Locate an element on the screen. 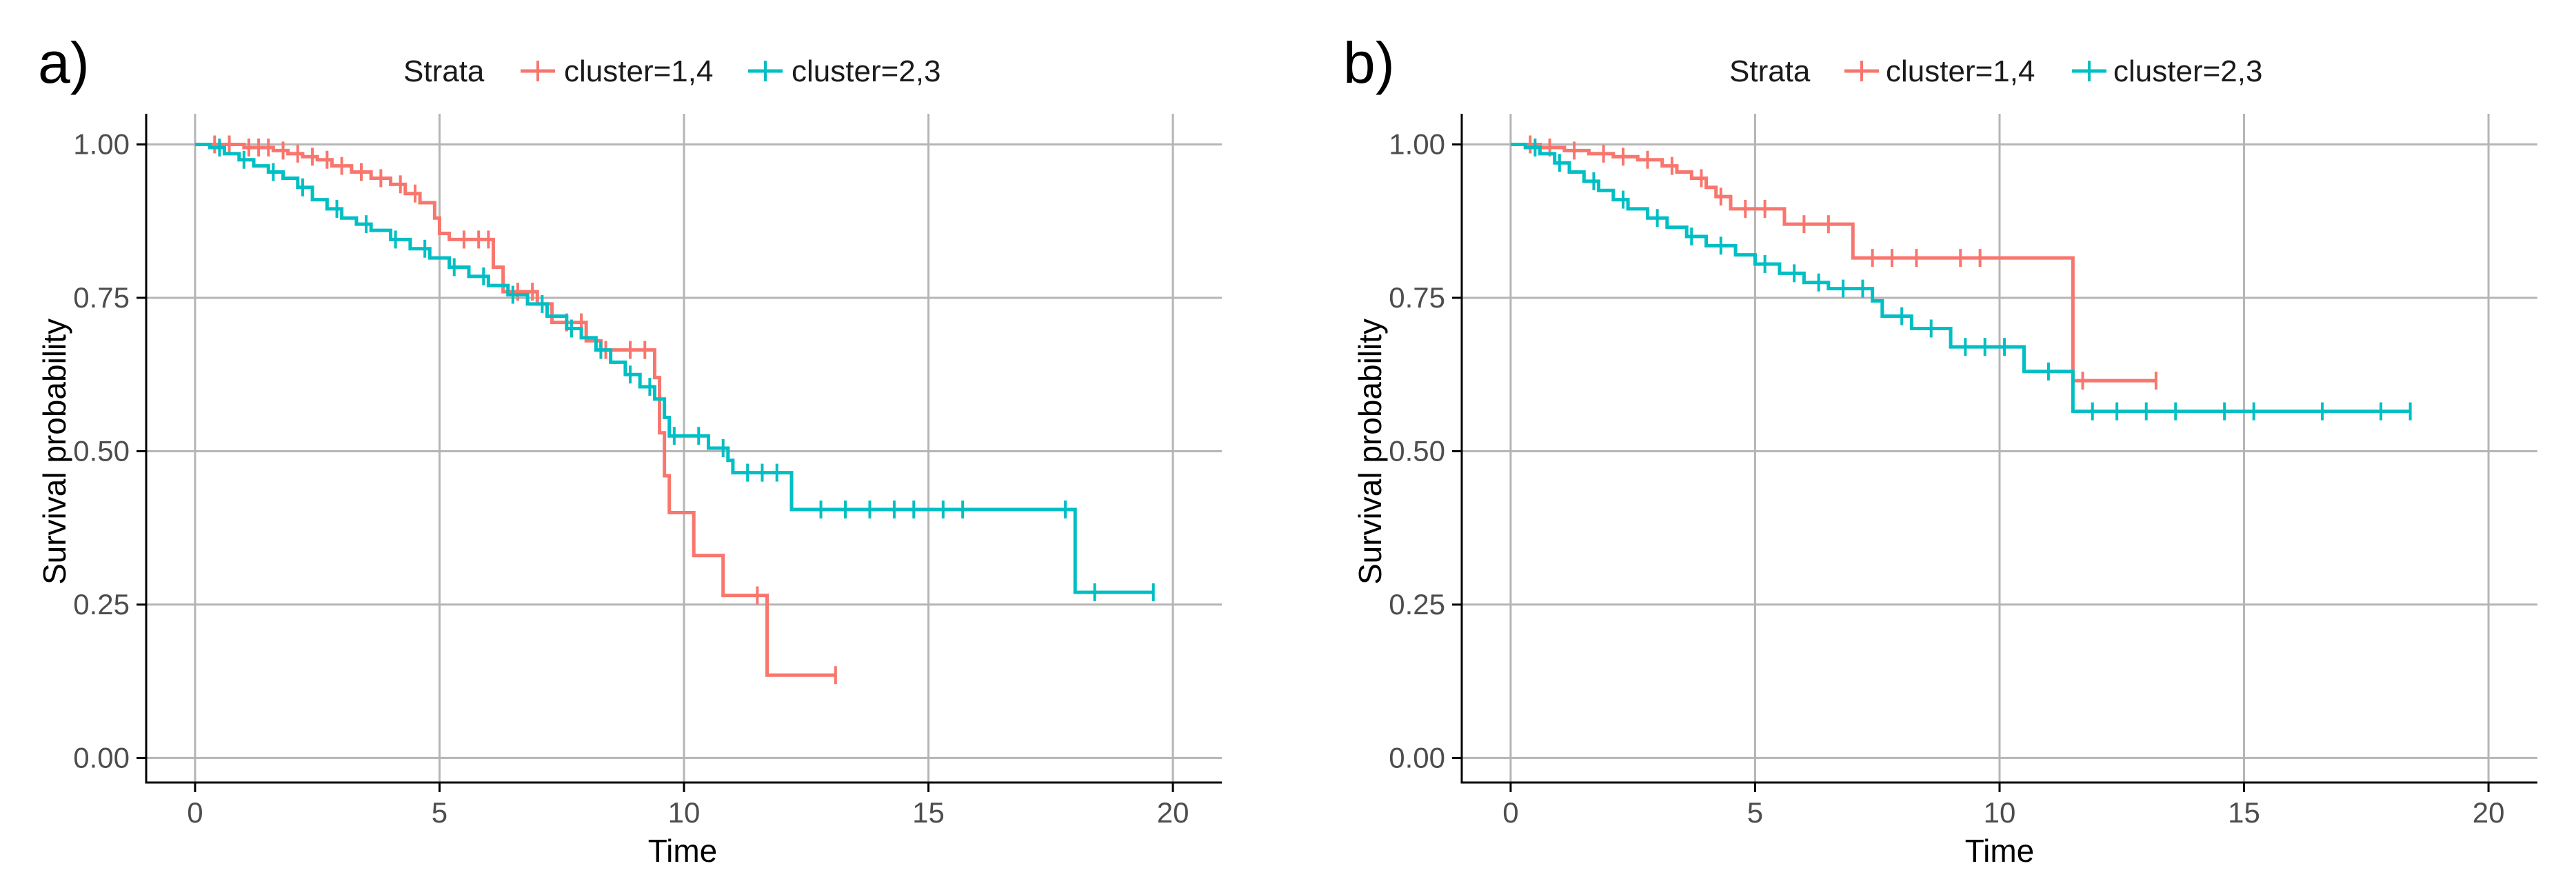 The image size is (2576, 888). panel-b-y-tick-labels: 0.00 0.25 0.50 0.75 1.00 is located at coordinates (1417, 451).